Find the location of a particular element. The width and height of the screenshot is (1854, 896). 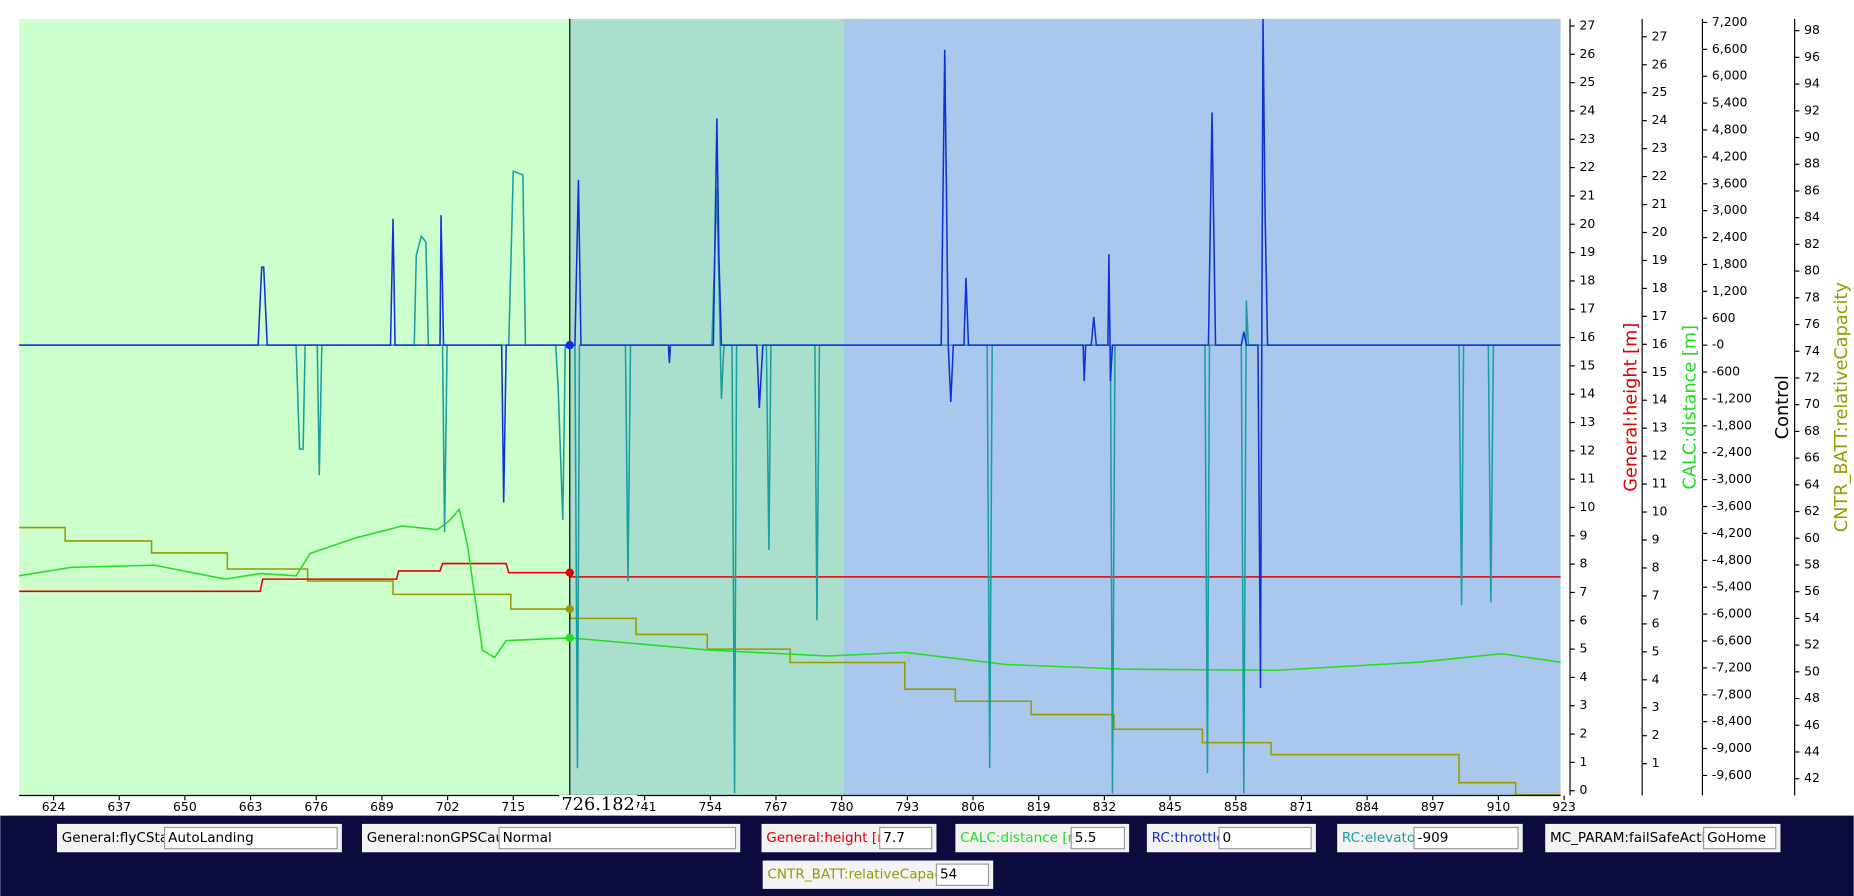

y-tick-label: -4,800 is located at coordinates (1732, 559).